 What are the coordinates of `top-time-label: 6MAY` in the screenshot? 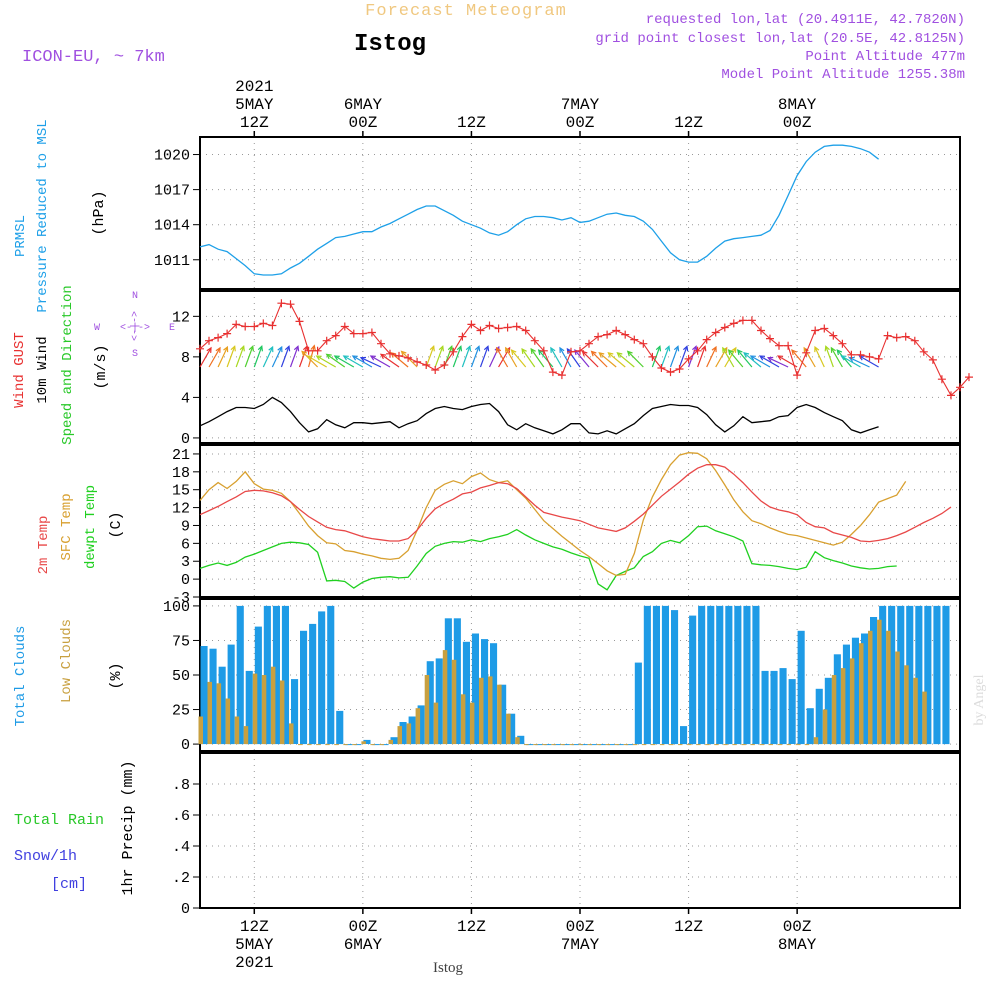 It's located at (363, 105).